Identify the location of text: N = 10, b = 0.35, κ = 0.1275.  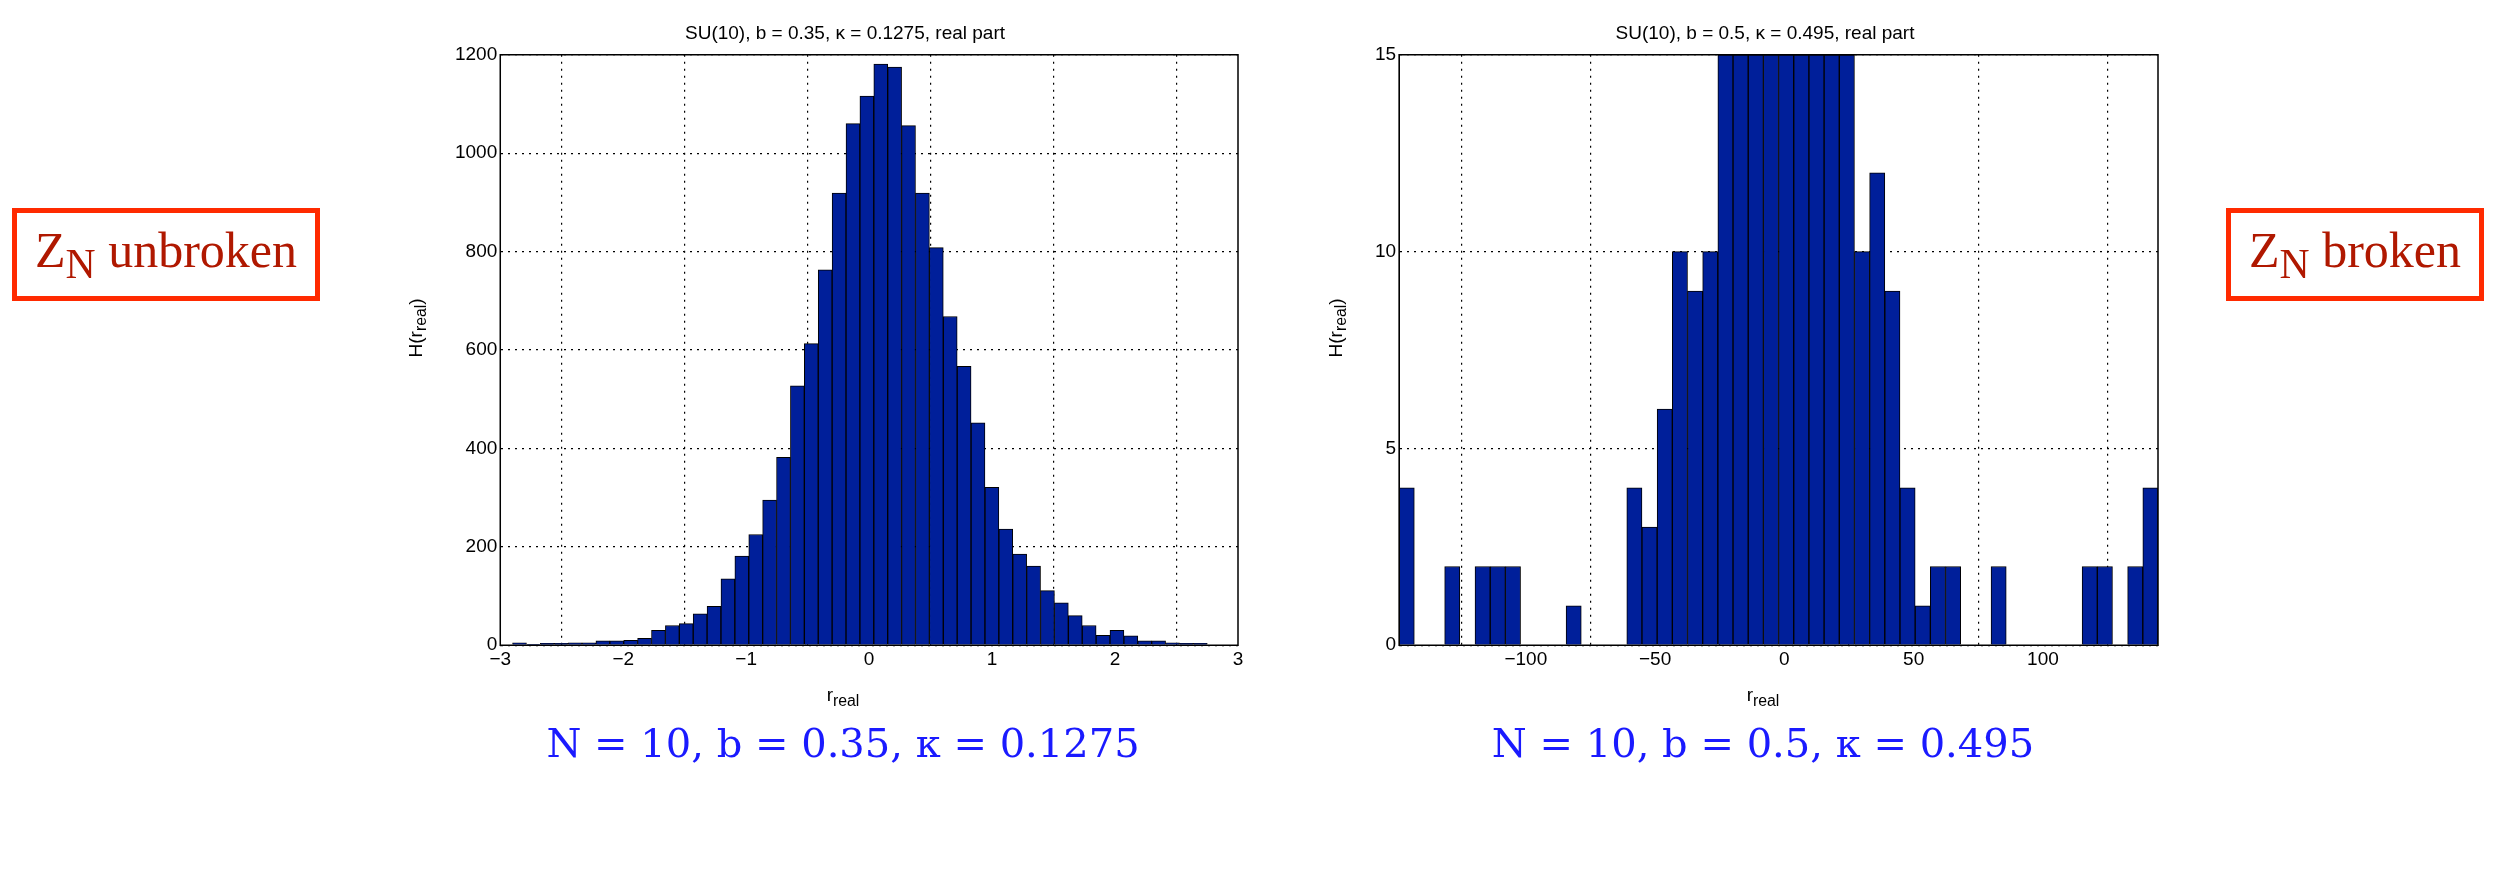
(843, 743).